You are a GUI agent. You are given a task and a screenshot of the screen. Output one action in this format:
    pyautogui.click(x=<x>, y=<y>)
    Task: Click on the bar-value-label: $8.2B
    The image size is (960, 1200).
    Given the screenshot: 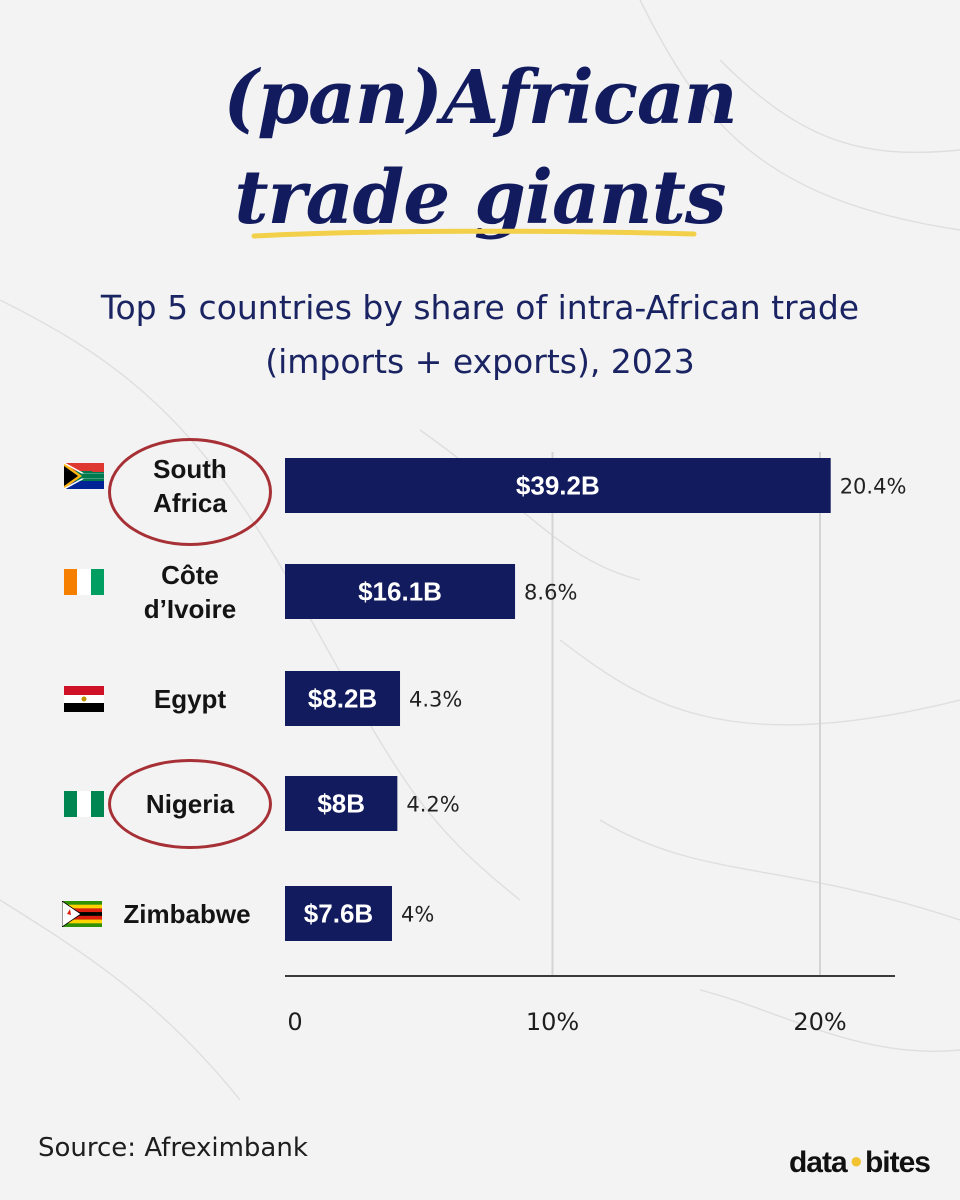 What is the action you would take?
    pyautogui.click(x=342, y=699)
    